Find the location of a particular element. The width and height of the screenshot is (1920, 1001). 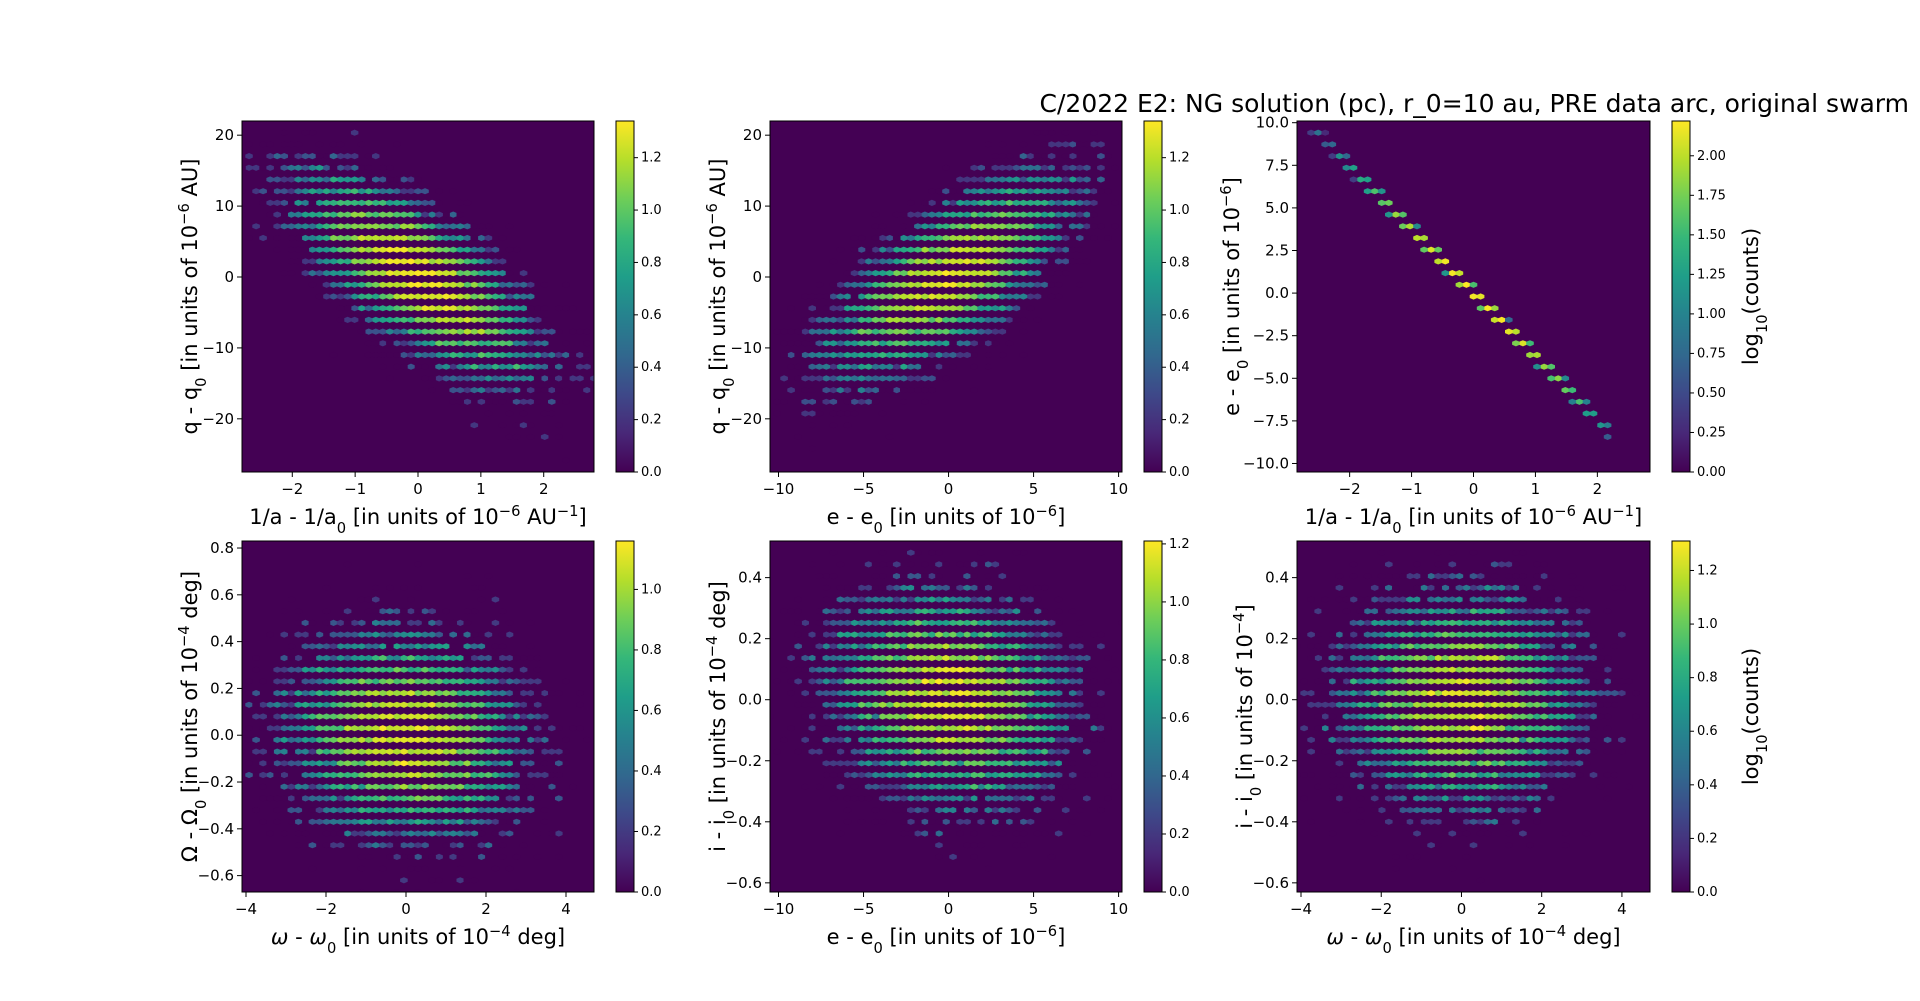

colorbar-gradient is located at coordinates (1153, 716).